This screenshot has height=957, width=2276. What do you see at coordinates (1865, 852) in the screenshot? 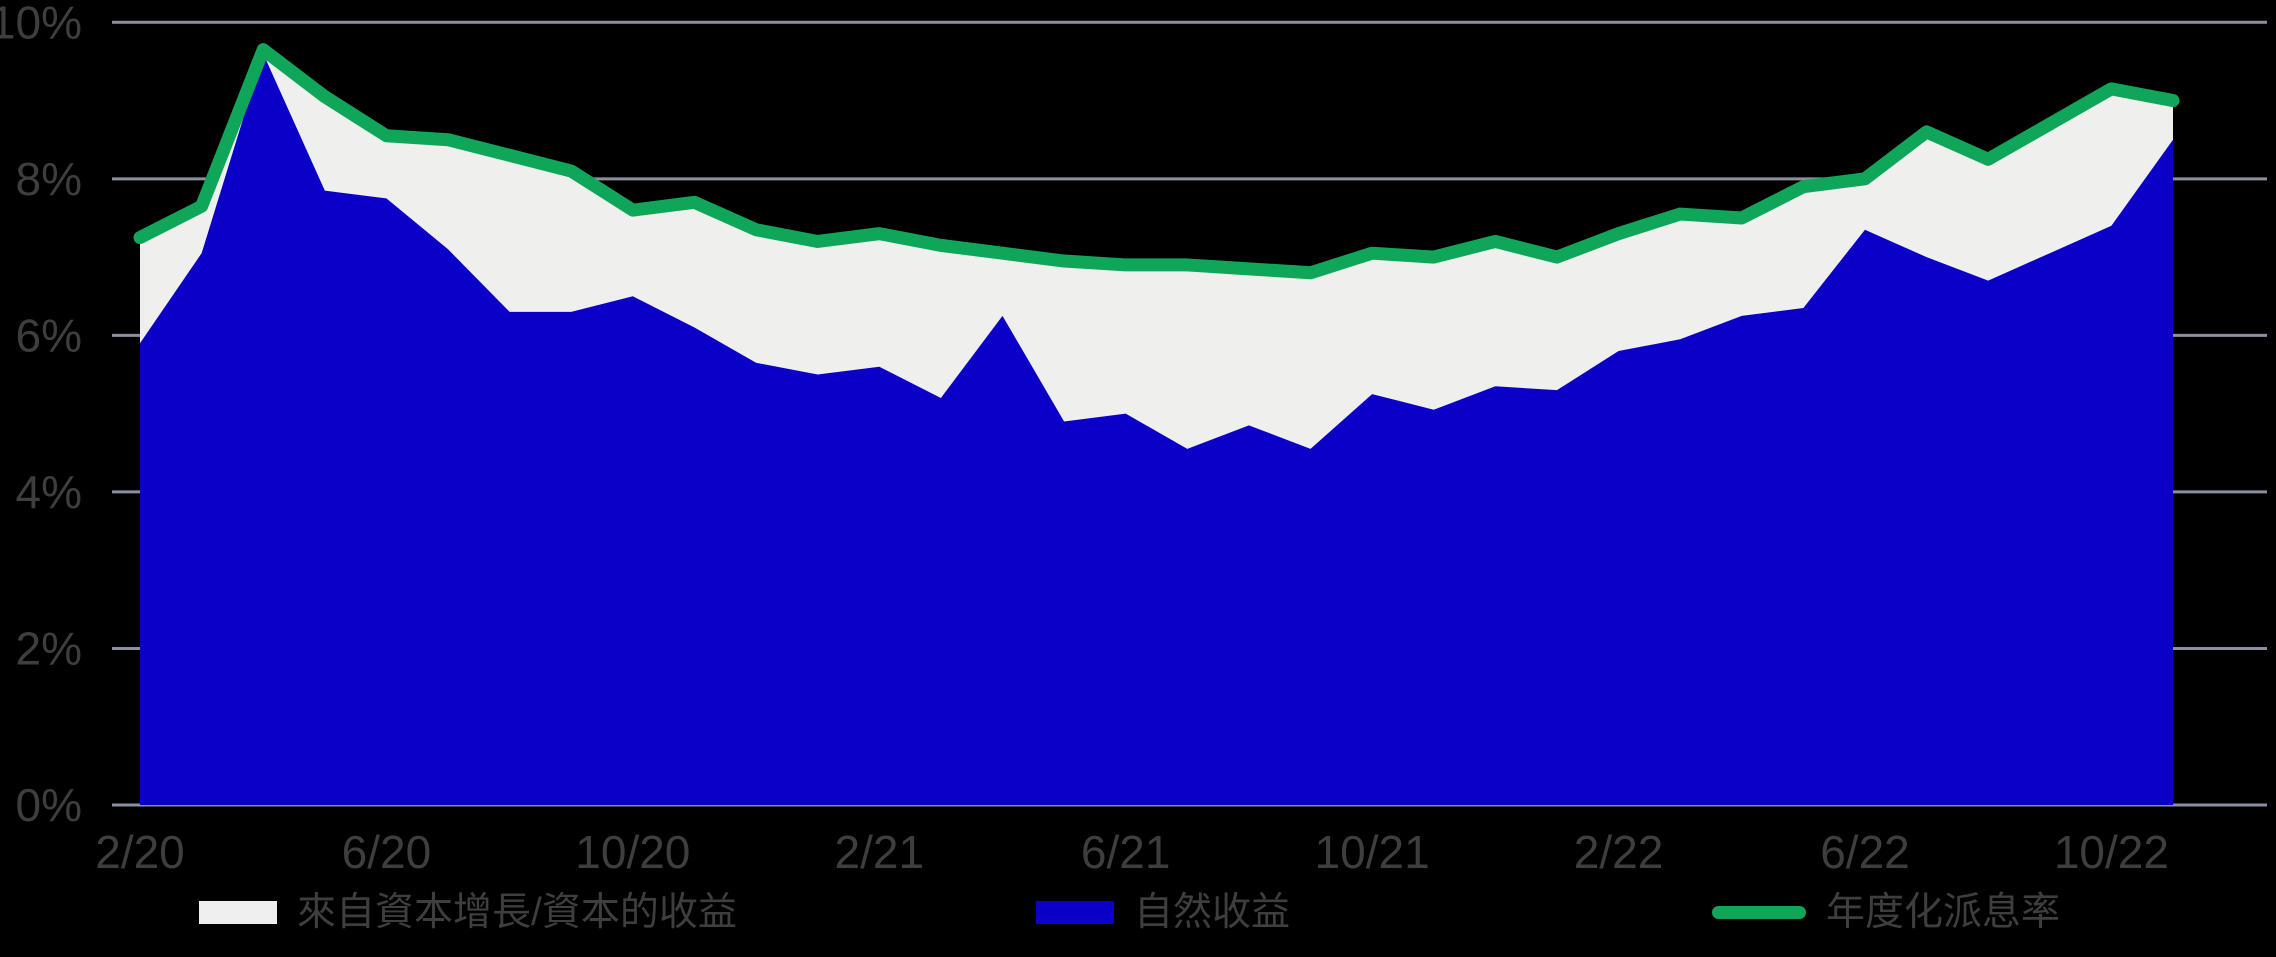
I see `x-tick-label-6-22: 6/22` at bounding box center [1865, 852].